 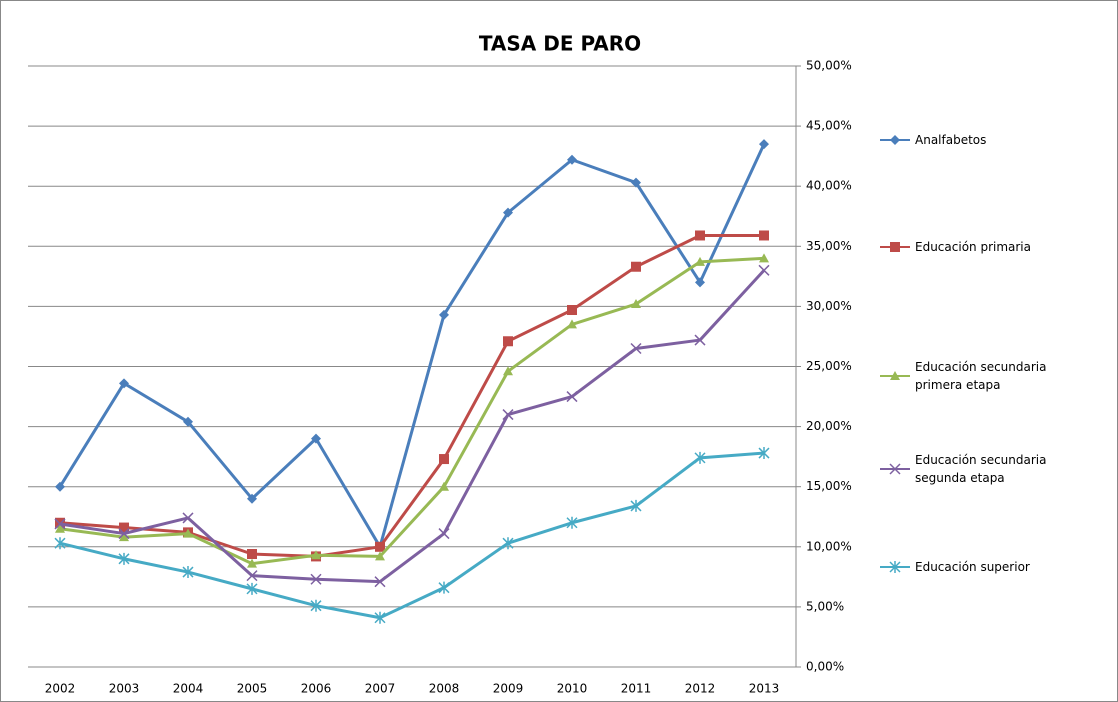 I want to click on legend-label: Educación secundaria segunda etapa, so click(x=981, y=469).